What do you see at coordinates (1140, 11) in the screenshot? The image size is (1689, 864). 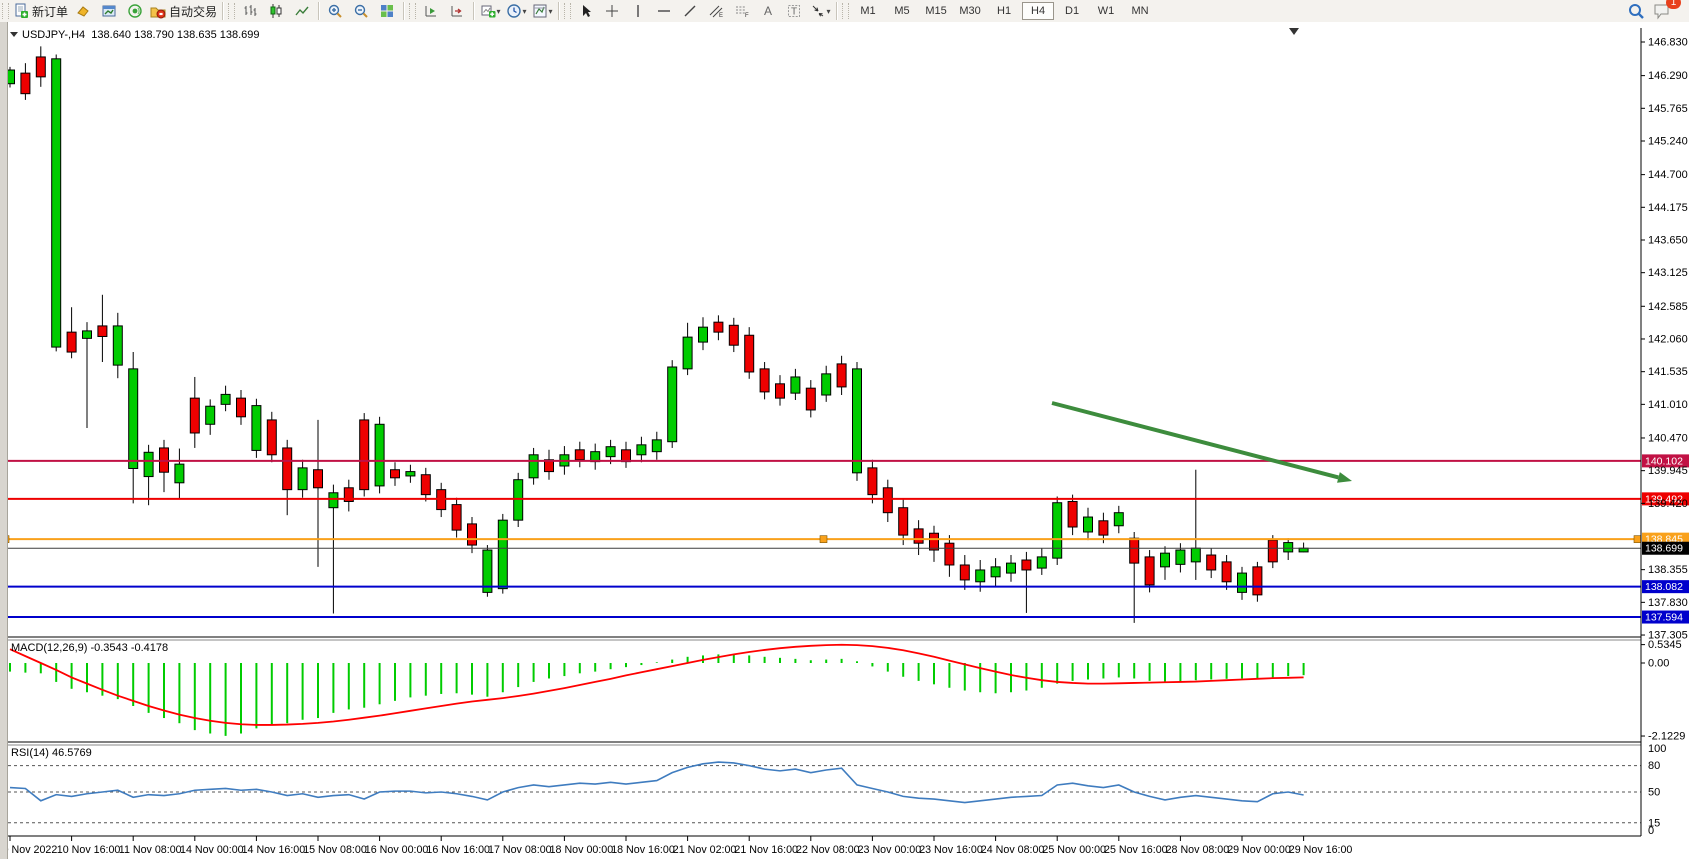 I see `timeframe-MN: MN` at bounding box center [1140, 11].